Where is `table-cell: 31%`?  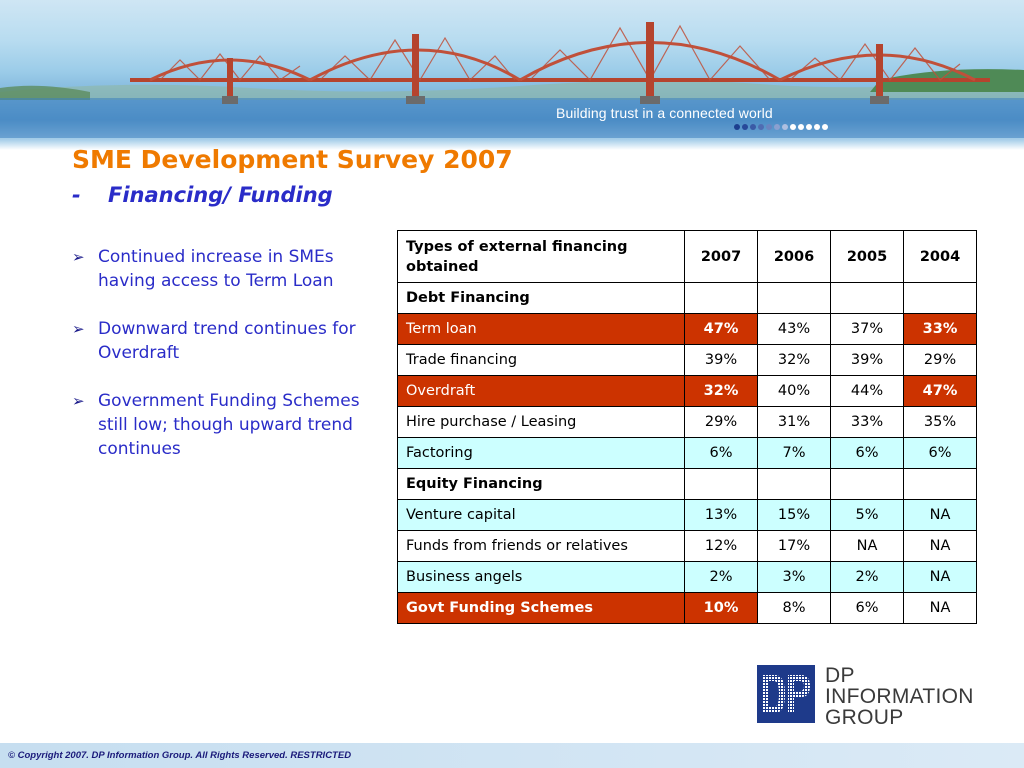 table-cell: 31% is located at coordinates (794, 422).